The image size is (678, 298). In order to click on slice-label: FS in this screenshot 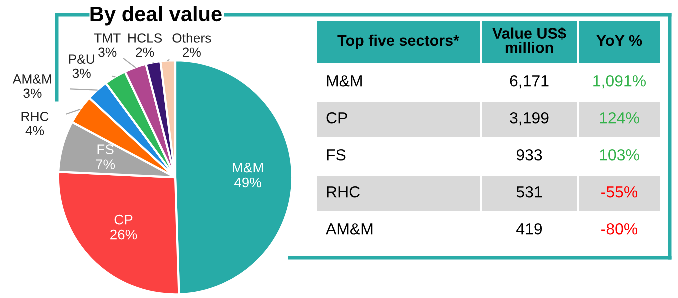, I will do `click(106, 149)`.